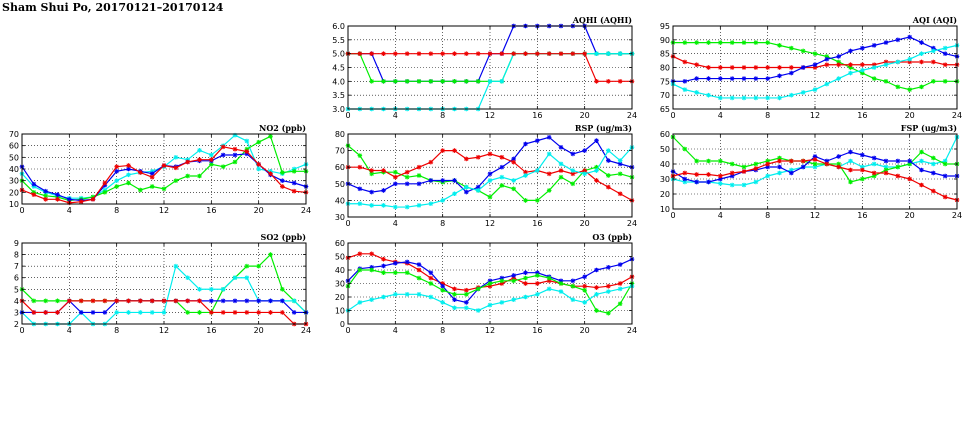  Describe the element at coordinates (160, 169) in the screenshot. I see `no2-chart: 0 4 8 12 16 20 24 10 20 30 40 50 60 70 NO2 (ppb)` at that location.